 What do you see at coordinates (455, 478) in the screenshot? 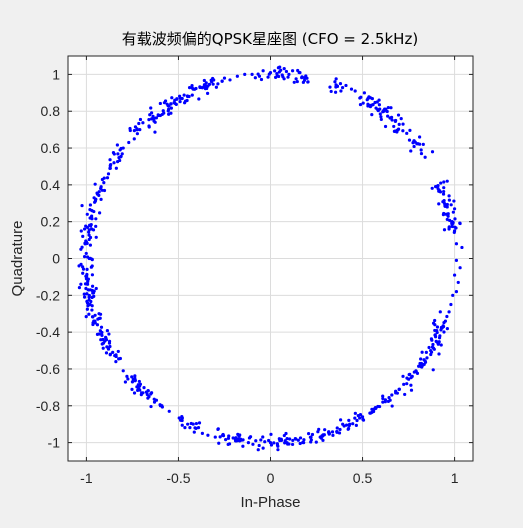
I see `x-tick-label: 1` at bounding box center [455, 478].